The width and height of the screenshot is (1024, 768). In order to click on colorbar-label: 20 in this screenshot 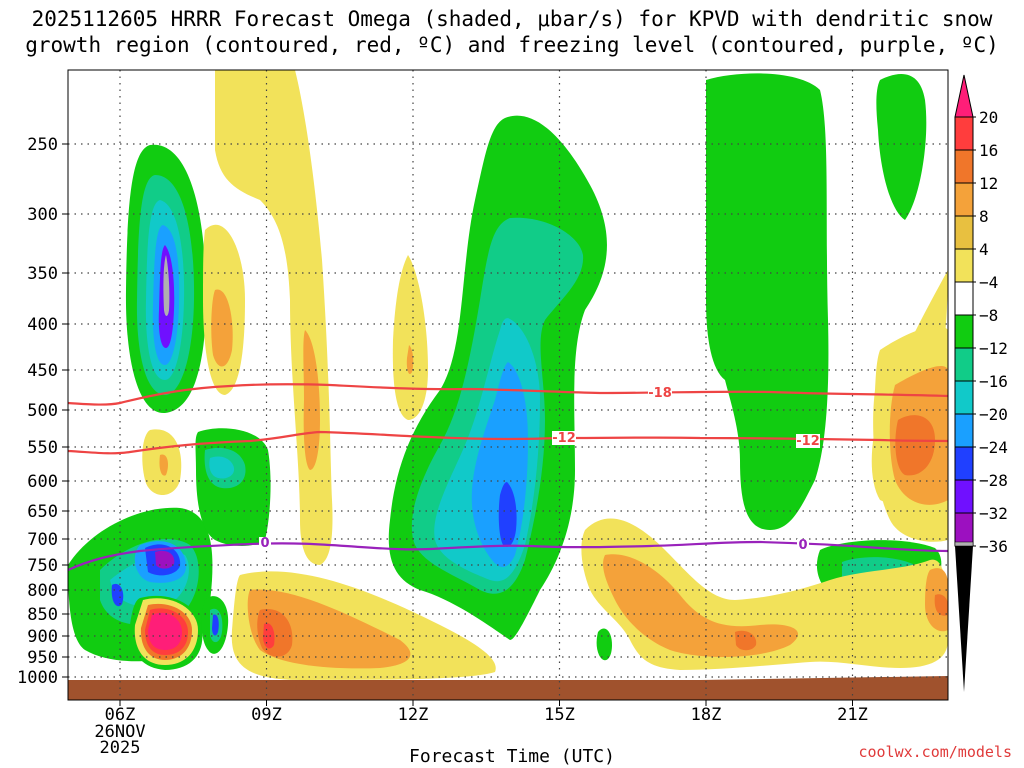, I will do `click(988, 117)`.